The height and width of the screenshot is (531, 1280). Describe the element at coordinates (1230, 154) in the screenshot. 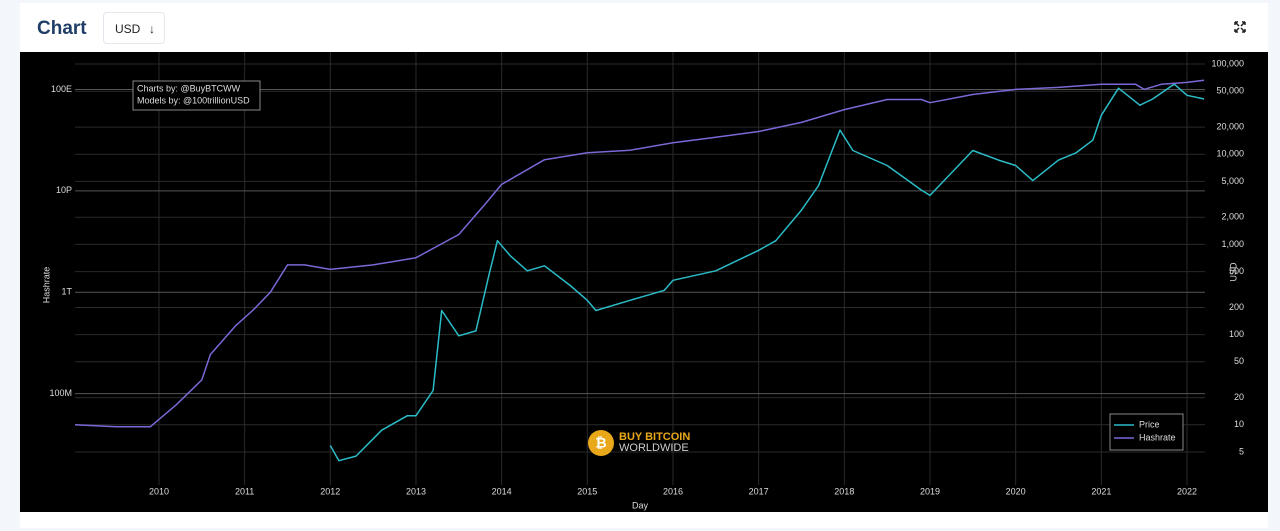

I see `y2-tick-label: 10,000` at that location.